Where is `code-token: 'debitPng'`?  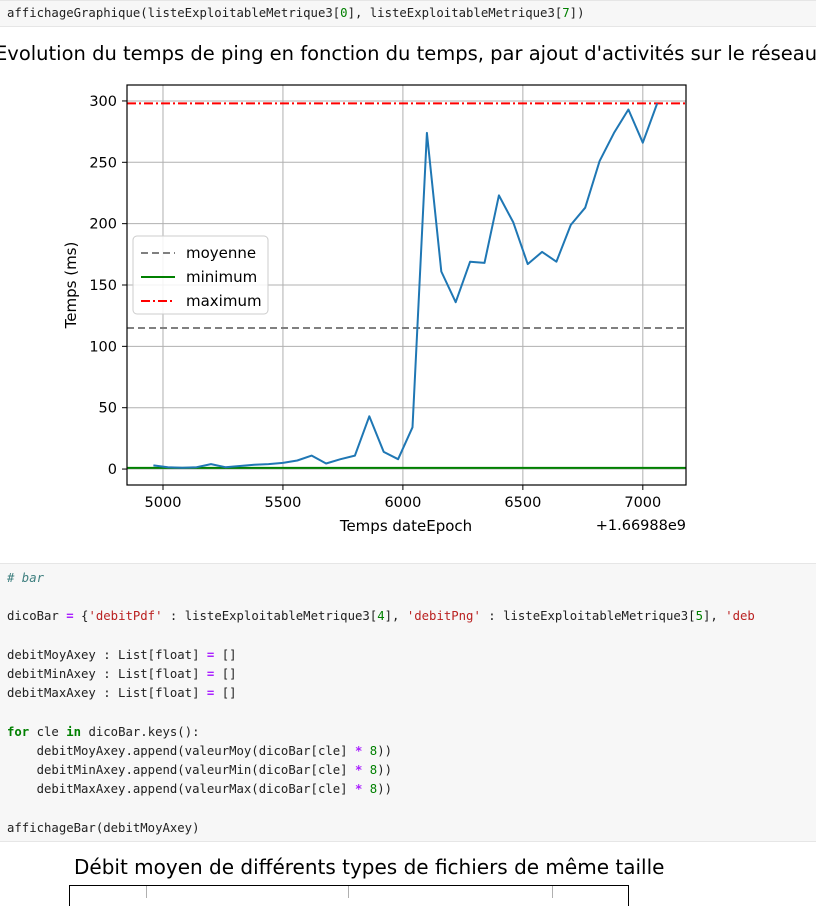 code-token: 'debitPng' is located at coordinates (443, 616).